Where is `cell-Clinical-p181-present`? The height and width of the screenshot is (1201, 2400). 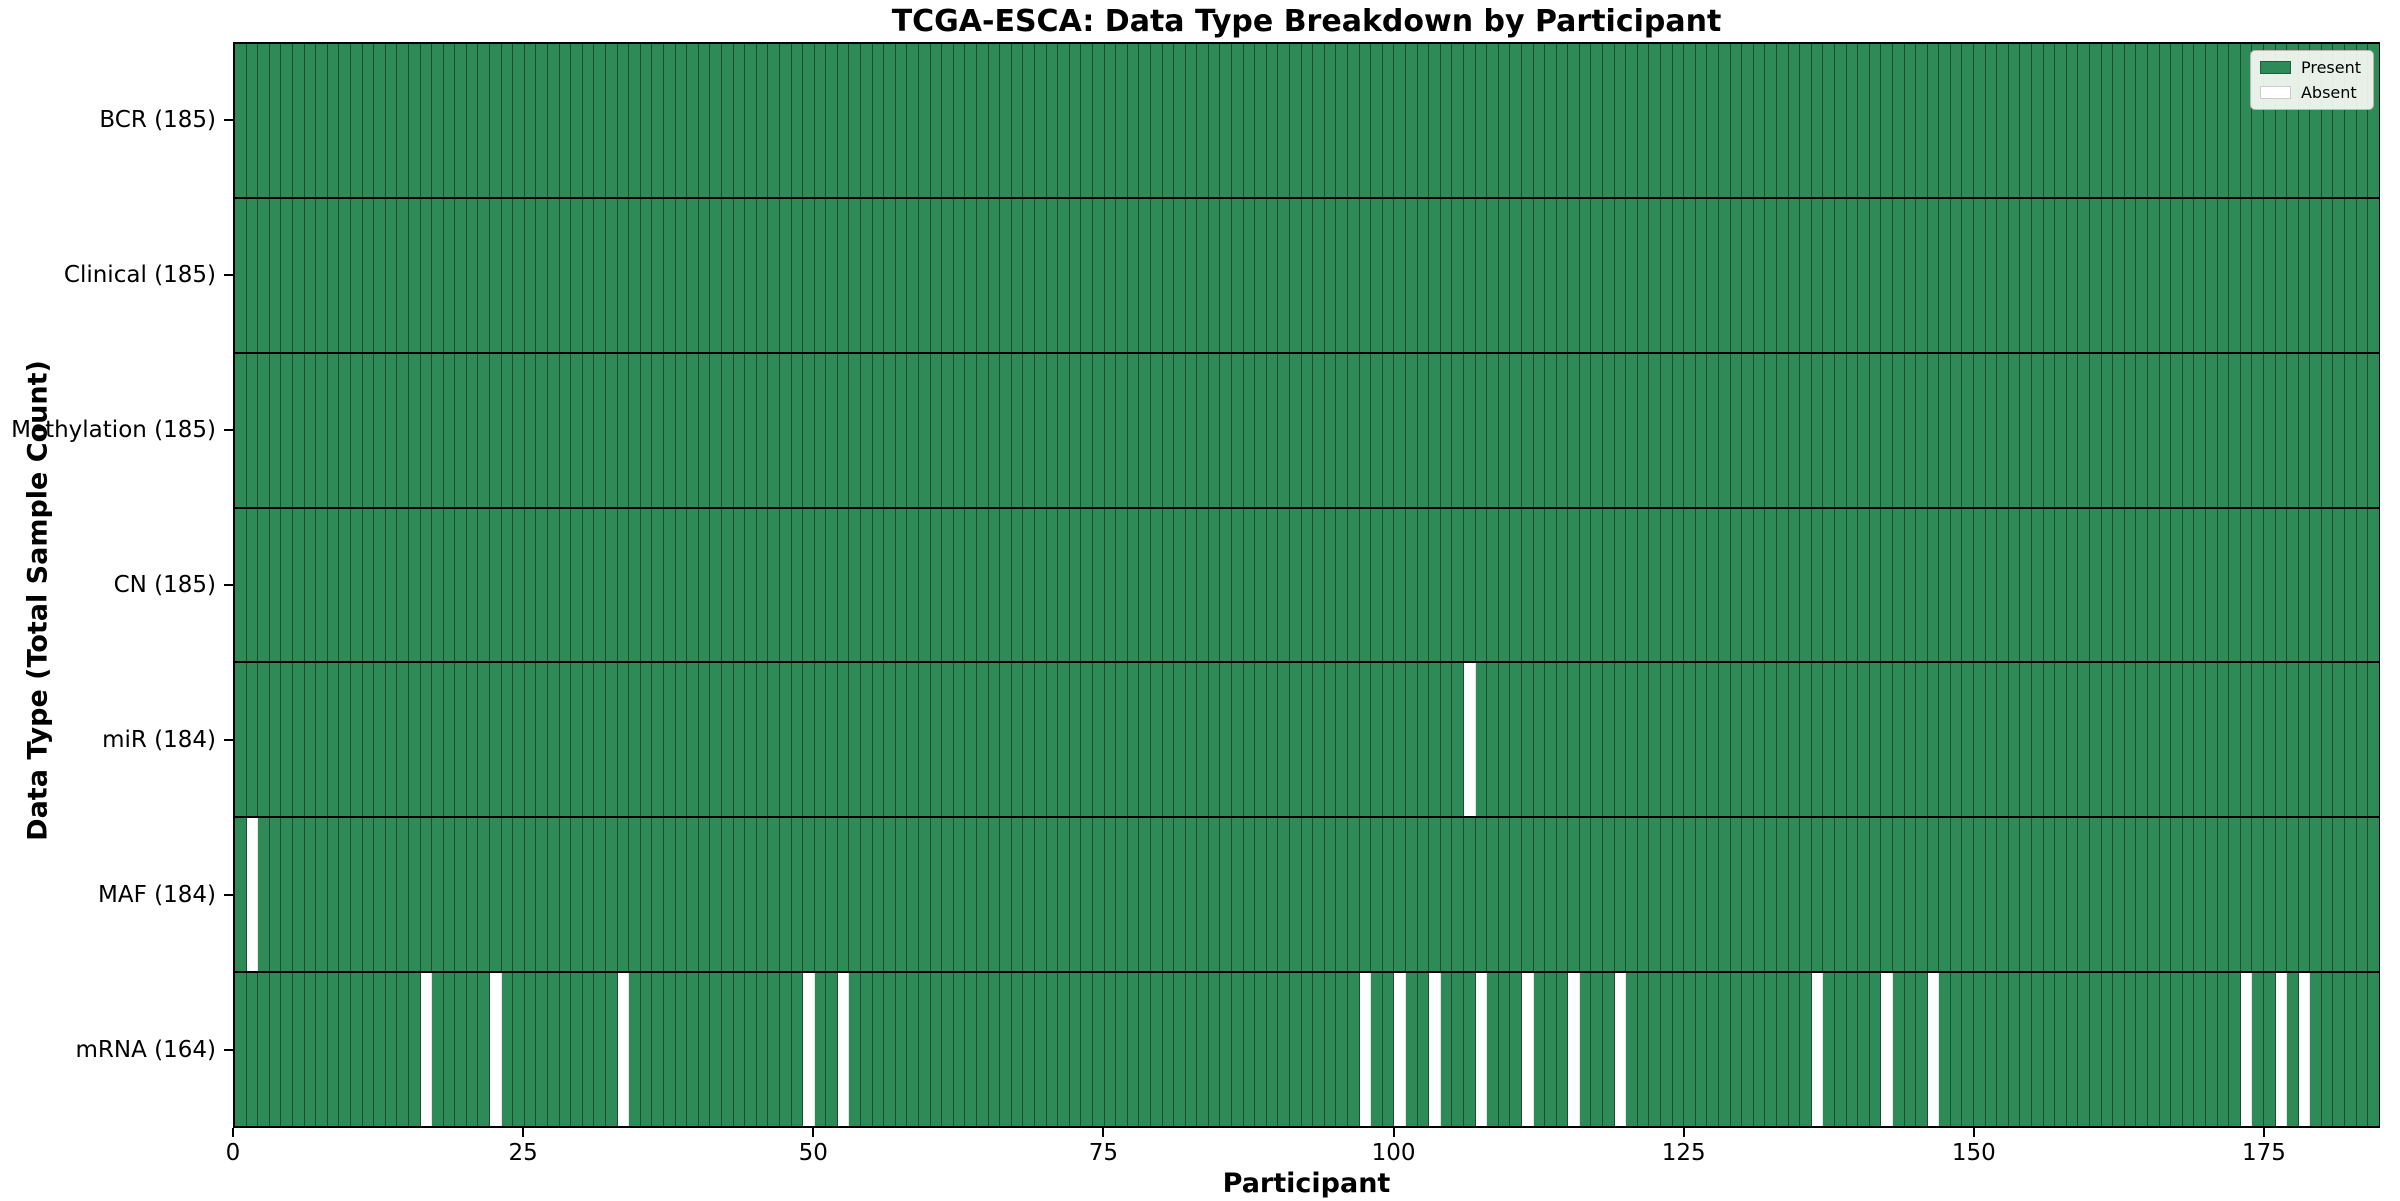
cell-Clinical-p181-present is located at coordinates (2339, 275).